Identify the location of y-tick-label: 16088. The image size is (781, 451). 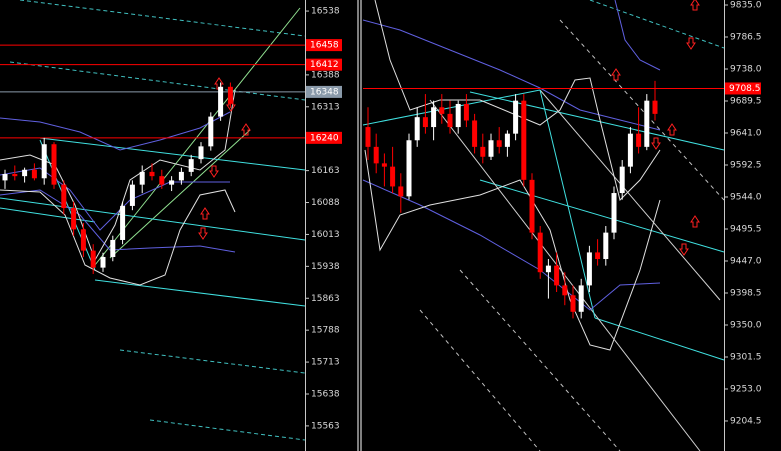
(325, 203).